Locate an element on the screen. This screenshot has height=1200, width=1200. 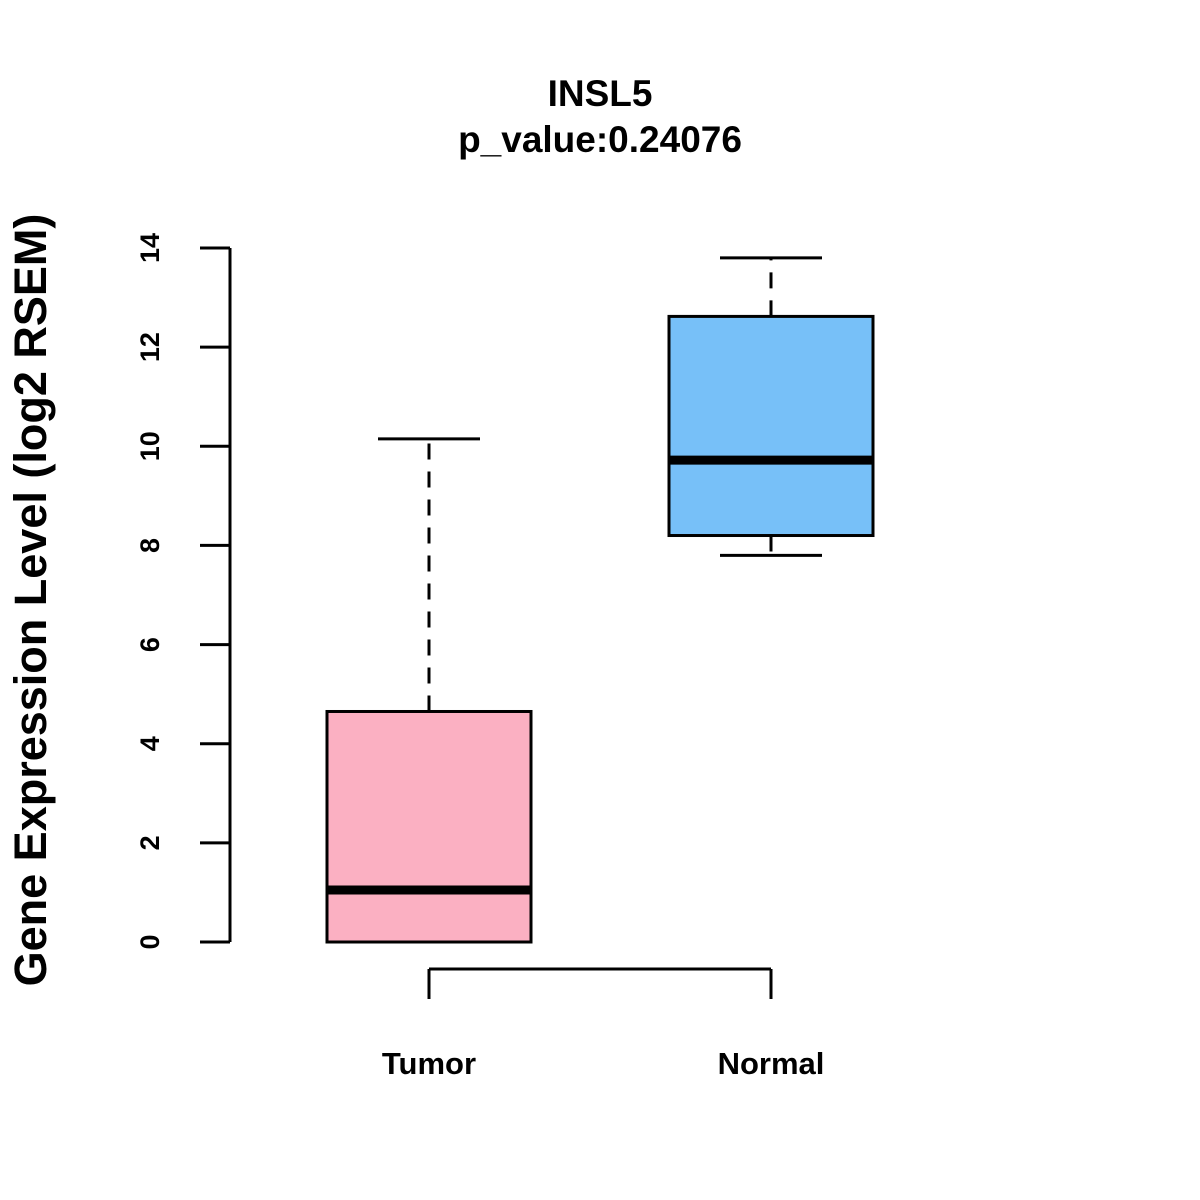
y-tick-label-4: 4 is located at coordinates (150, 743).